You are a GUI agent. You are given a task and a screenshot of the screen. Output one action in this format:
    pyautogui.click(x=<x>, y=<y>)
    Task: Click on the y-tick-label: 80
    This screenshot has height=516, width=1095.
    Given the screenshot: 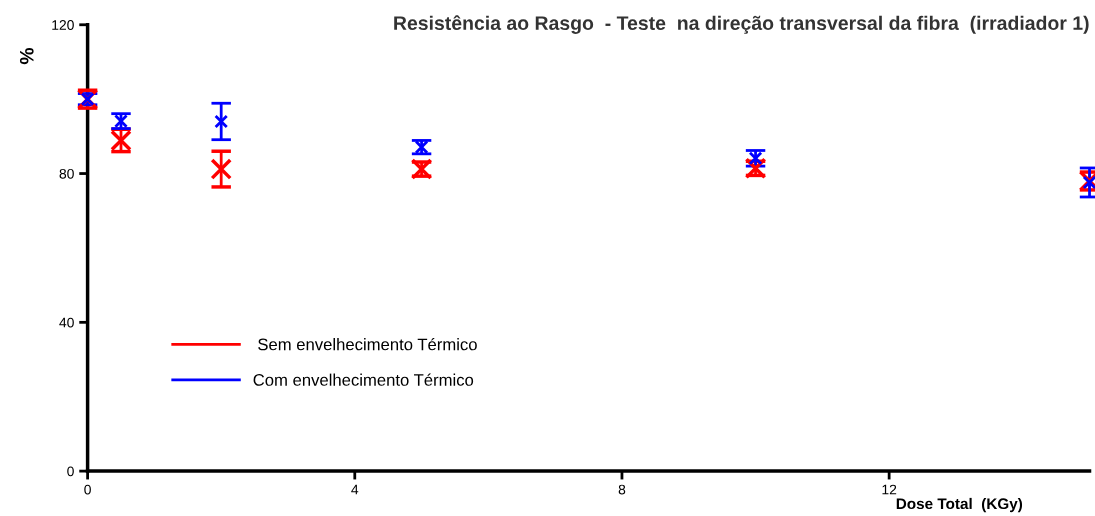 What is the action you would take?
    pyautogui.click(x=66, y=173)
    